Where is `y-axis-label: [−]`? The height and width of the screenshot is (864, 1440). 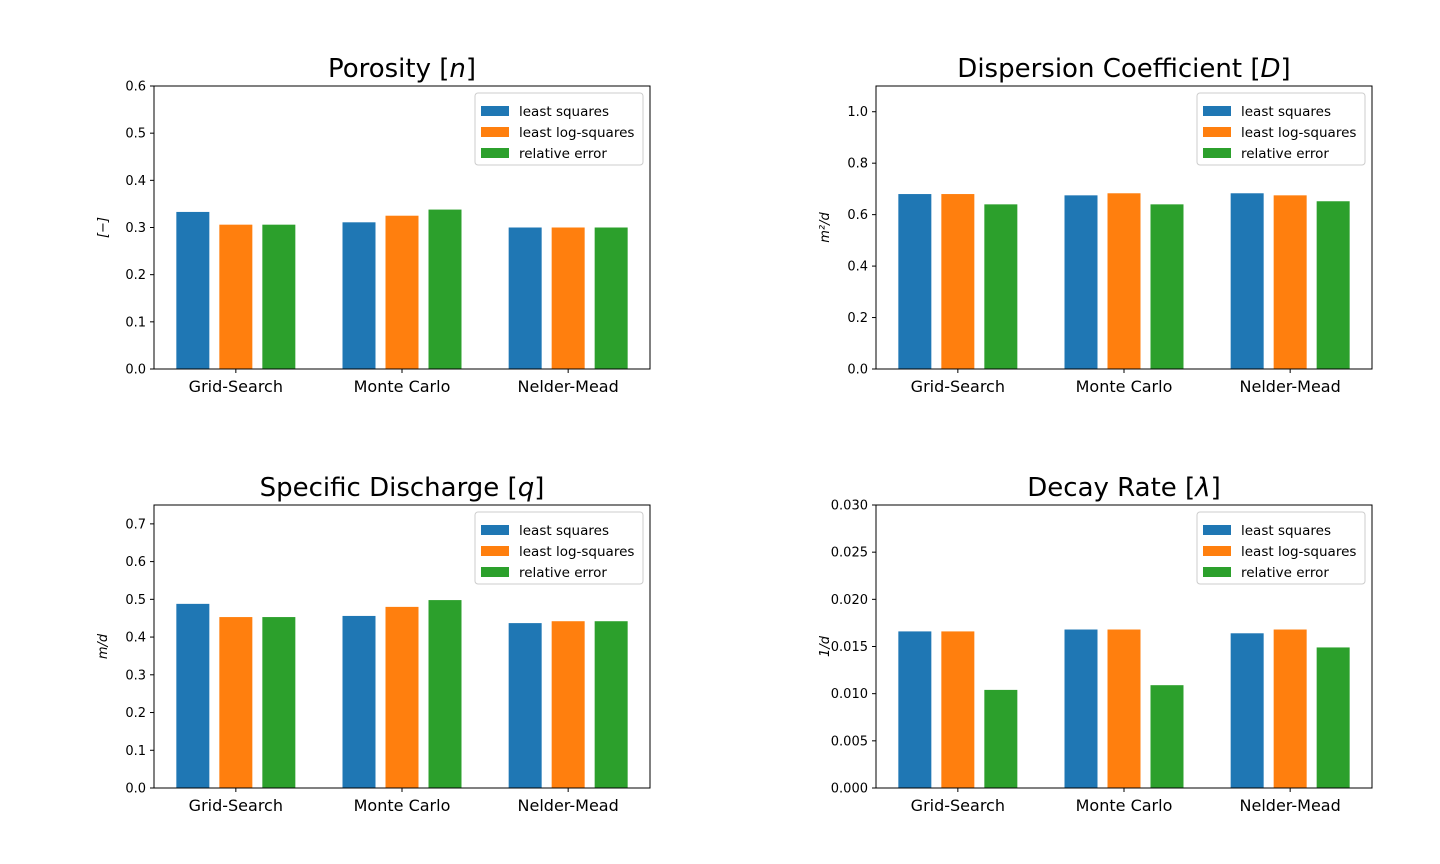 y-axis-label: [−] is located at coordinates (103, 227).